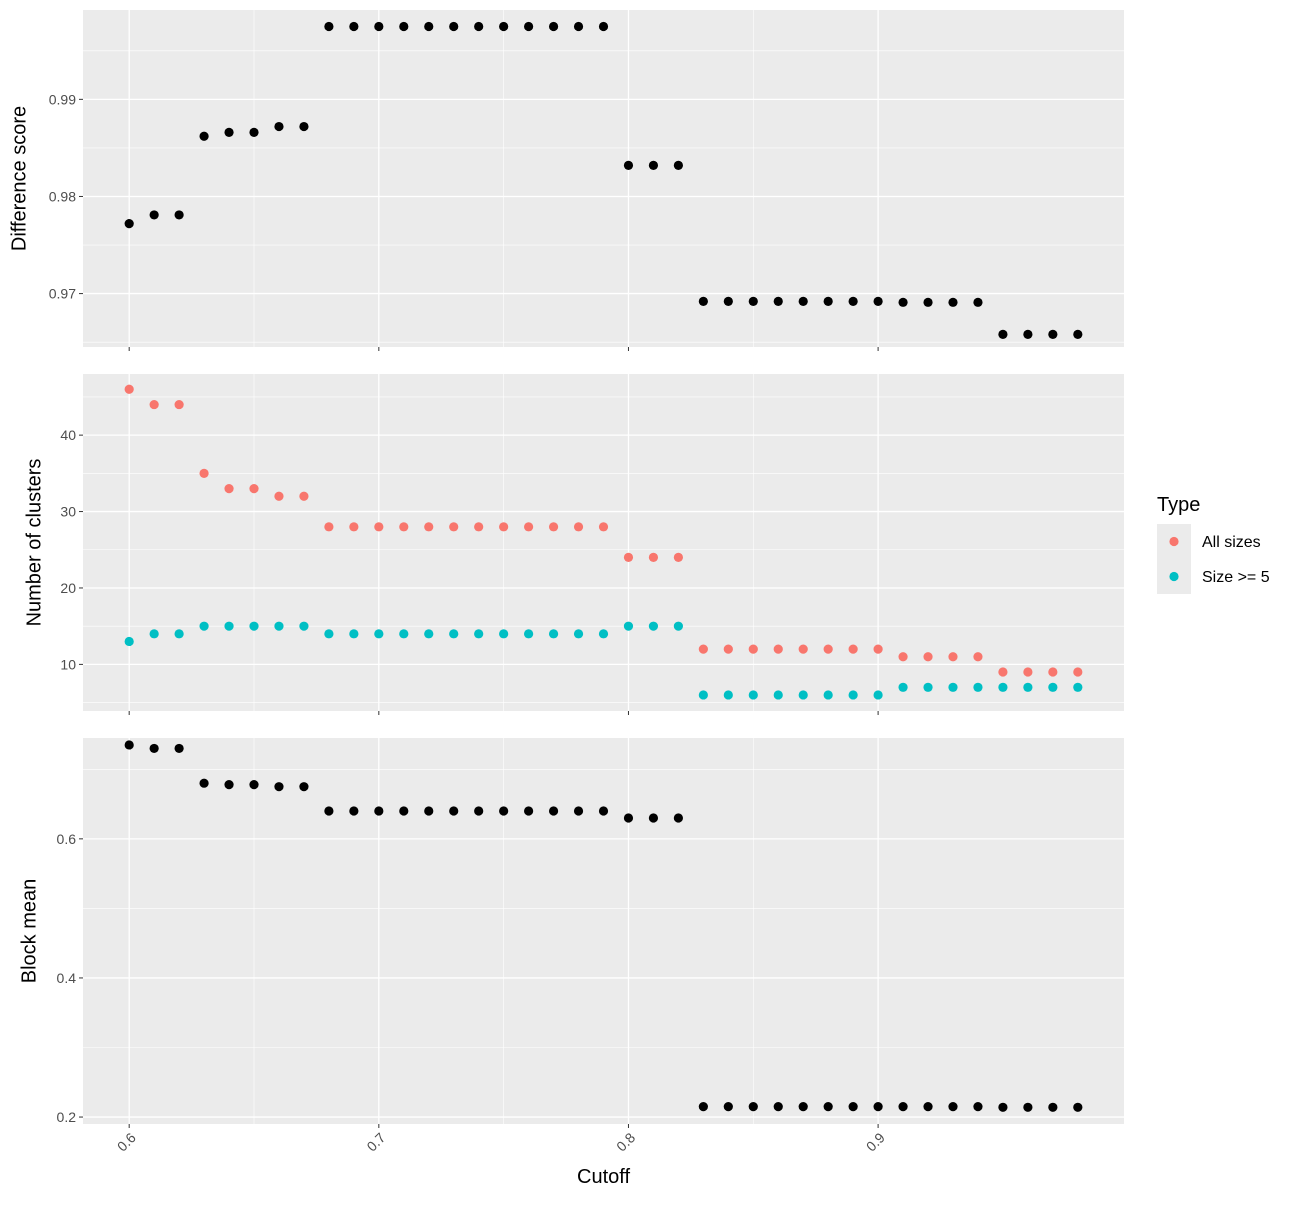 The height and width of the screenshot is (1205, 1300). What do you see at coordinates (67, 978) in the screenshot?
I see `y-tick-label: 0.4` at bounding box center [67, 978].